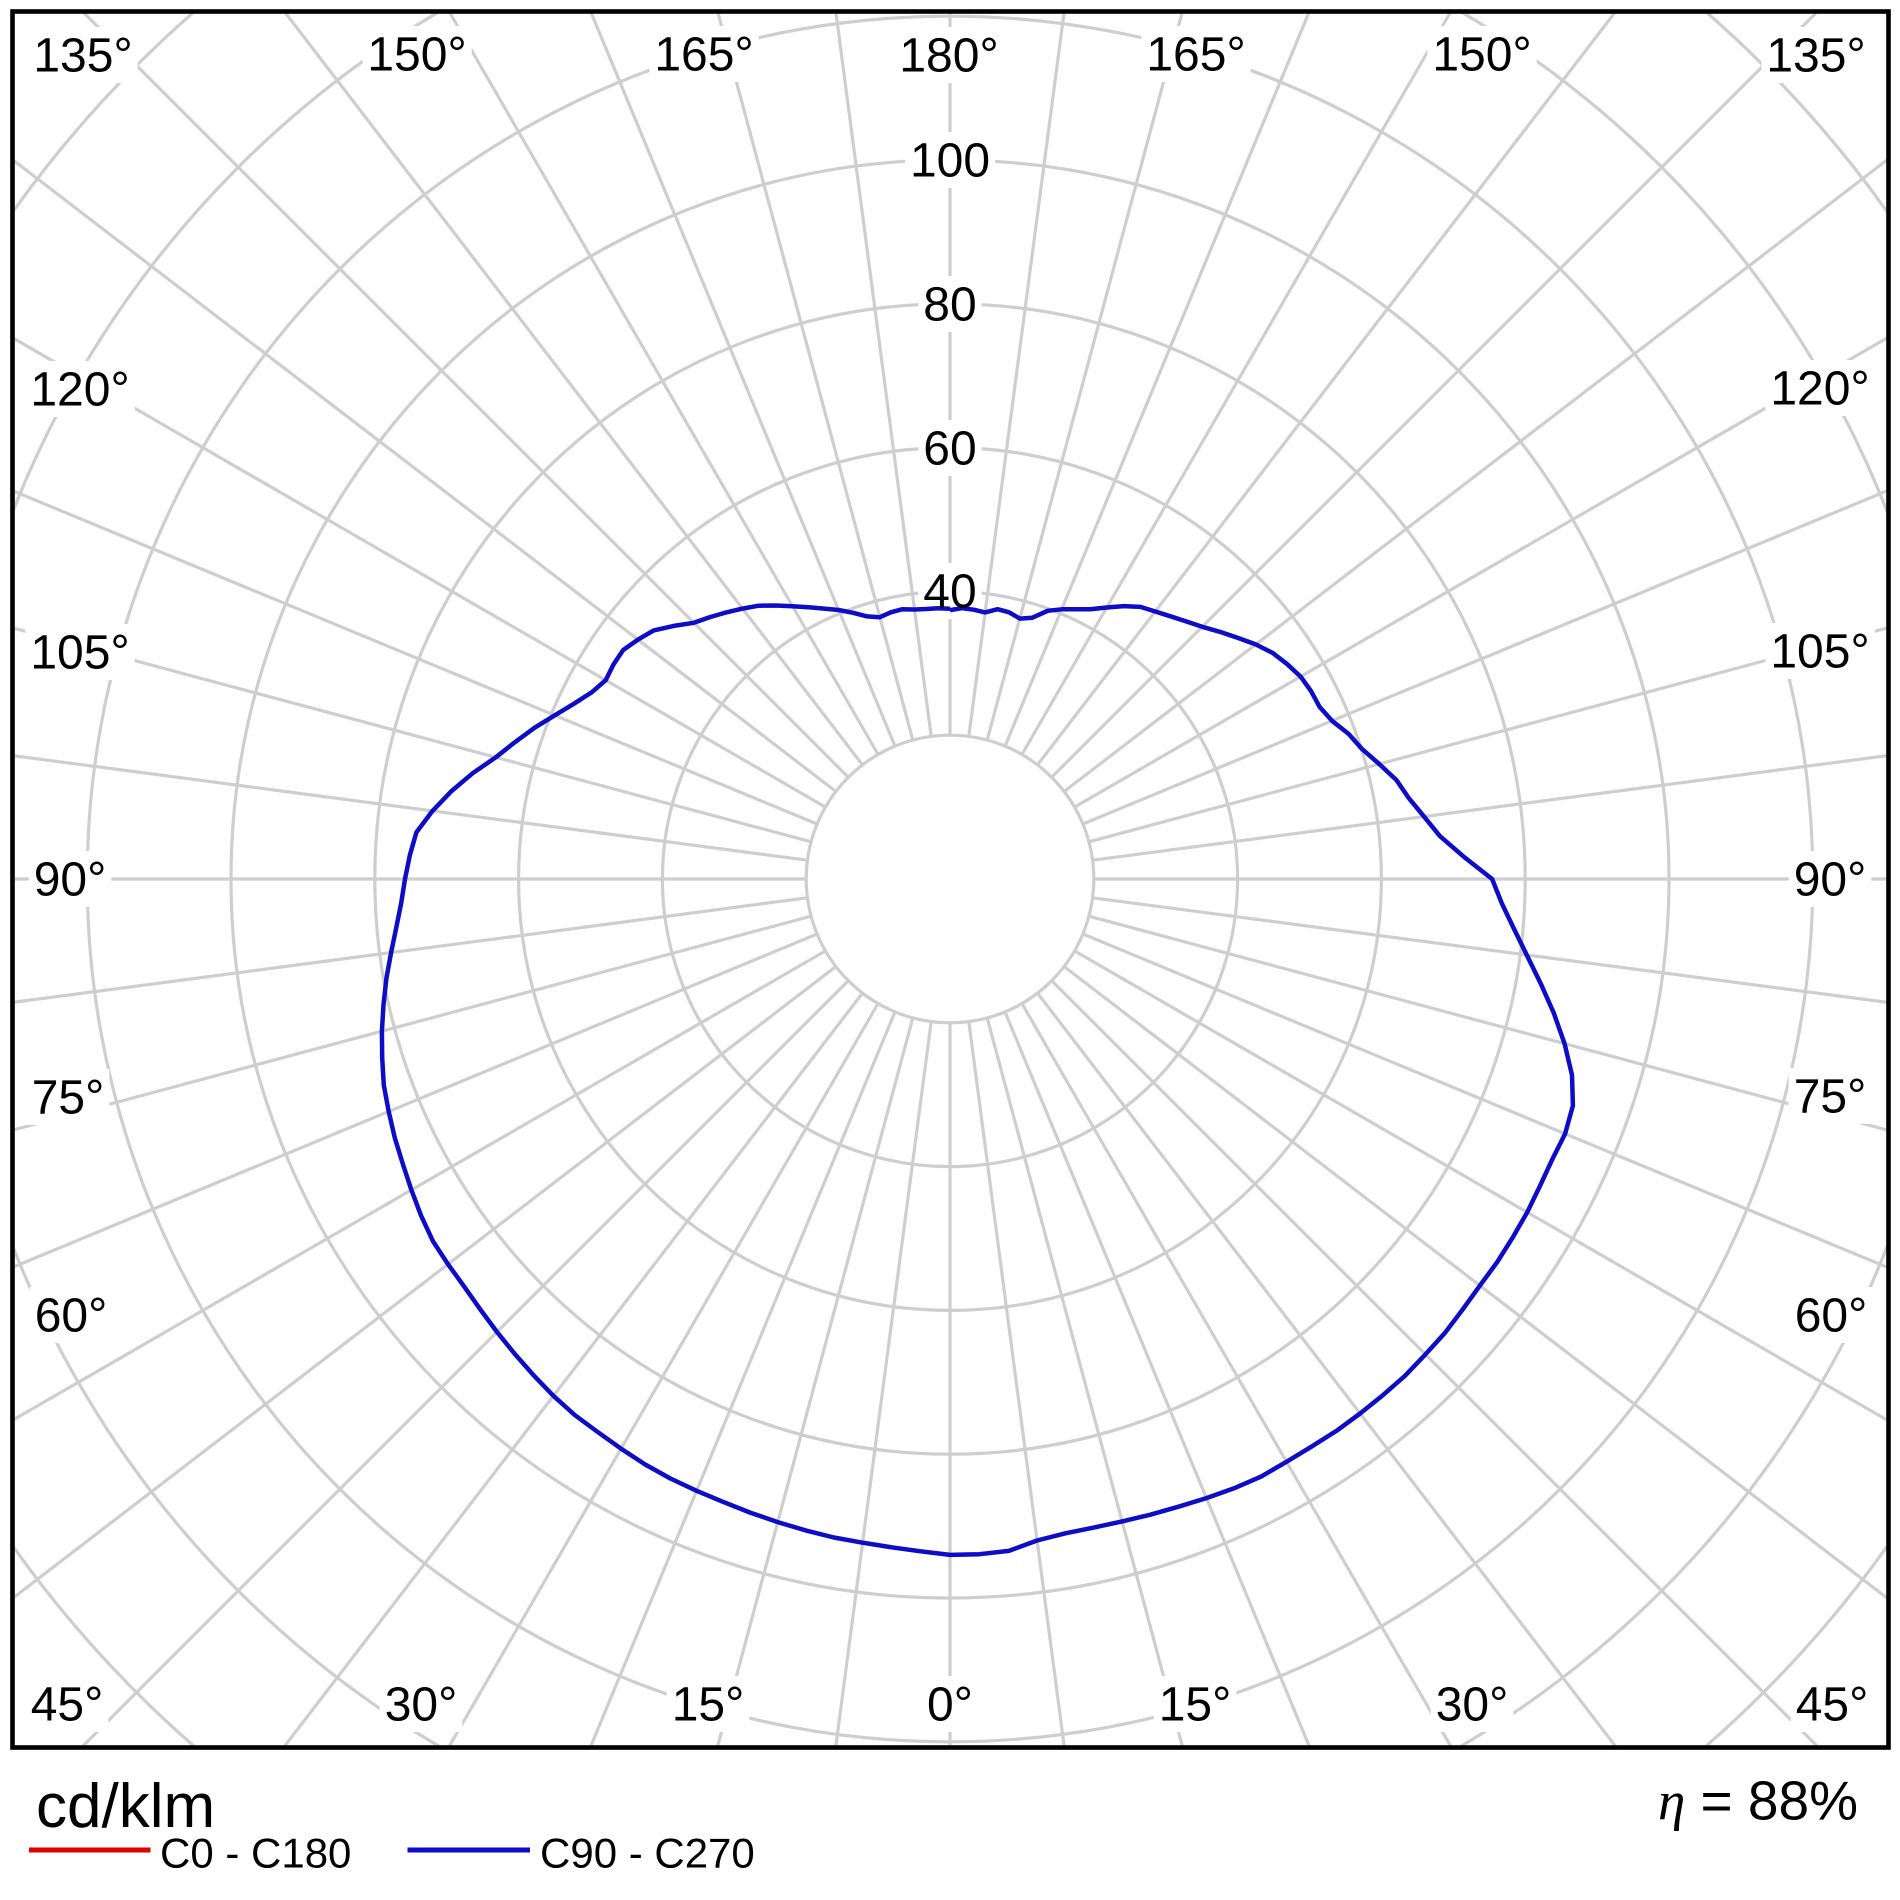 This screenshot has width=1900, height=1900. What do you see at coordinates (125, 1806) in the screenshot?
I see `svg-text: cd/klm` at bounding box center [125, 1806].